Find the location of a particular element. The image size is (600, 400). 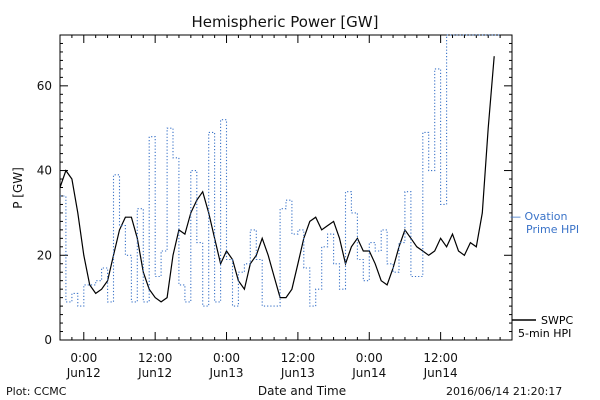

legend-swpc-line2: 5-min HPI is located at coordinates (544, 333).